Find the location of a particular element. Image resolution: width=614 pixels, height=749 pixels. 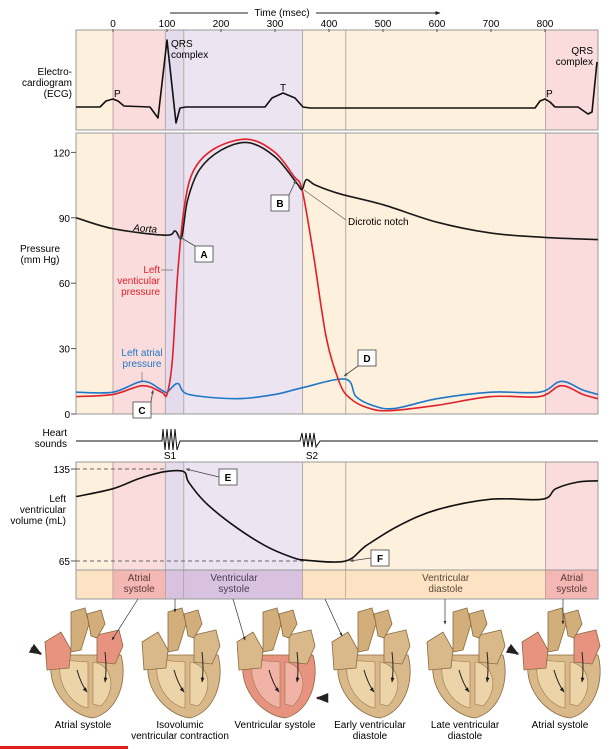

pressure-axis-label: Pressure is located at coordinates (40, 249).